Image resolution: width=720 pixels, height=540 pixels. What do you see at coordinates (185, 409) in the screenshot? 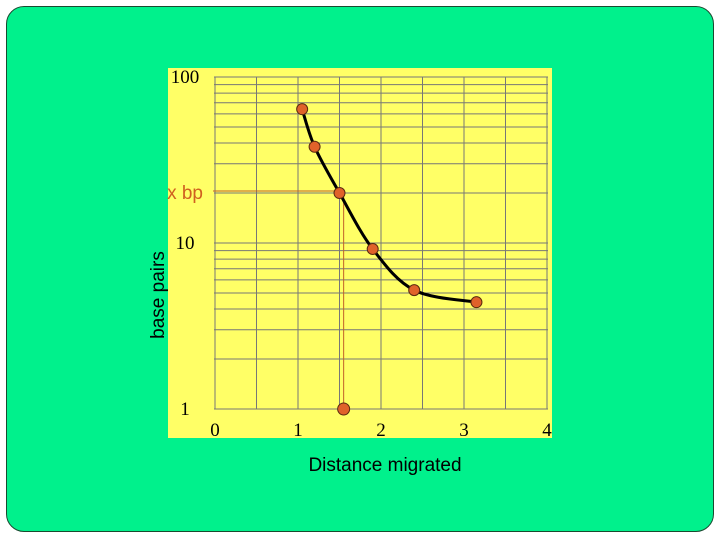
I see `y-tick-label: 1` at bounding box center [185, 409].